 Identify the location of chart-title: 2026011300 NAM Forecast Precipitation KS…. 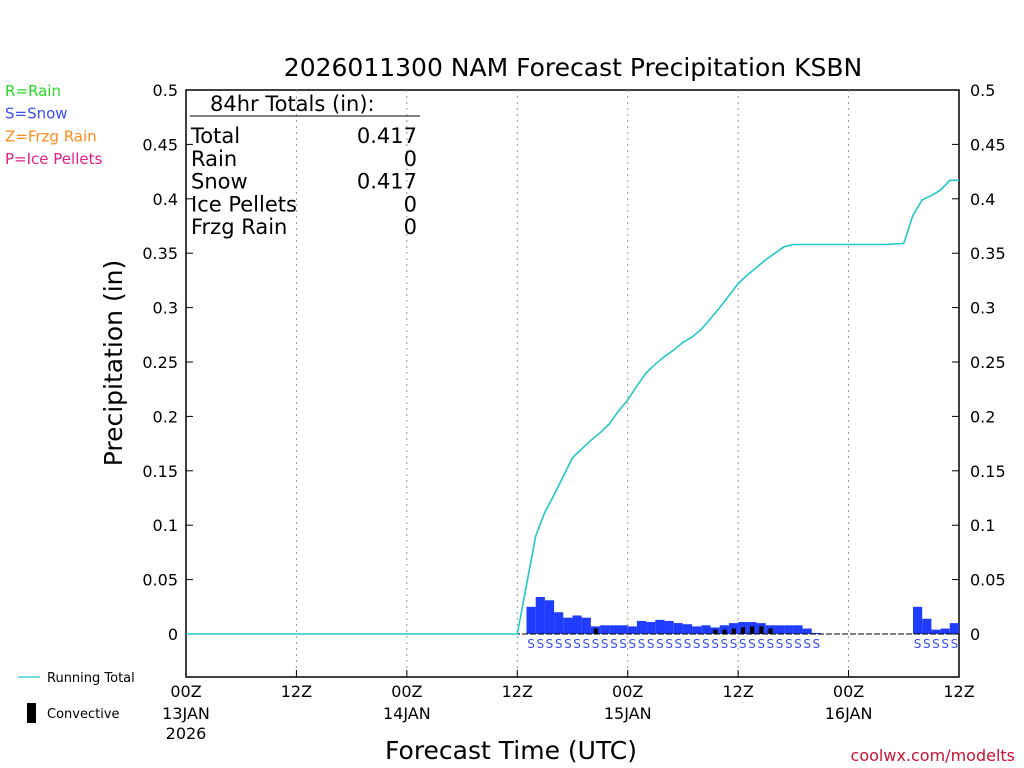
(573, 67).